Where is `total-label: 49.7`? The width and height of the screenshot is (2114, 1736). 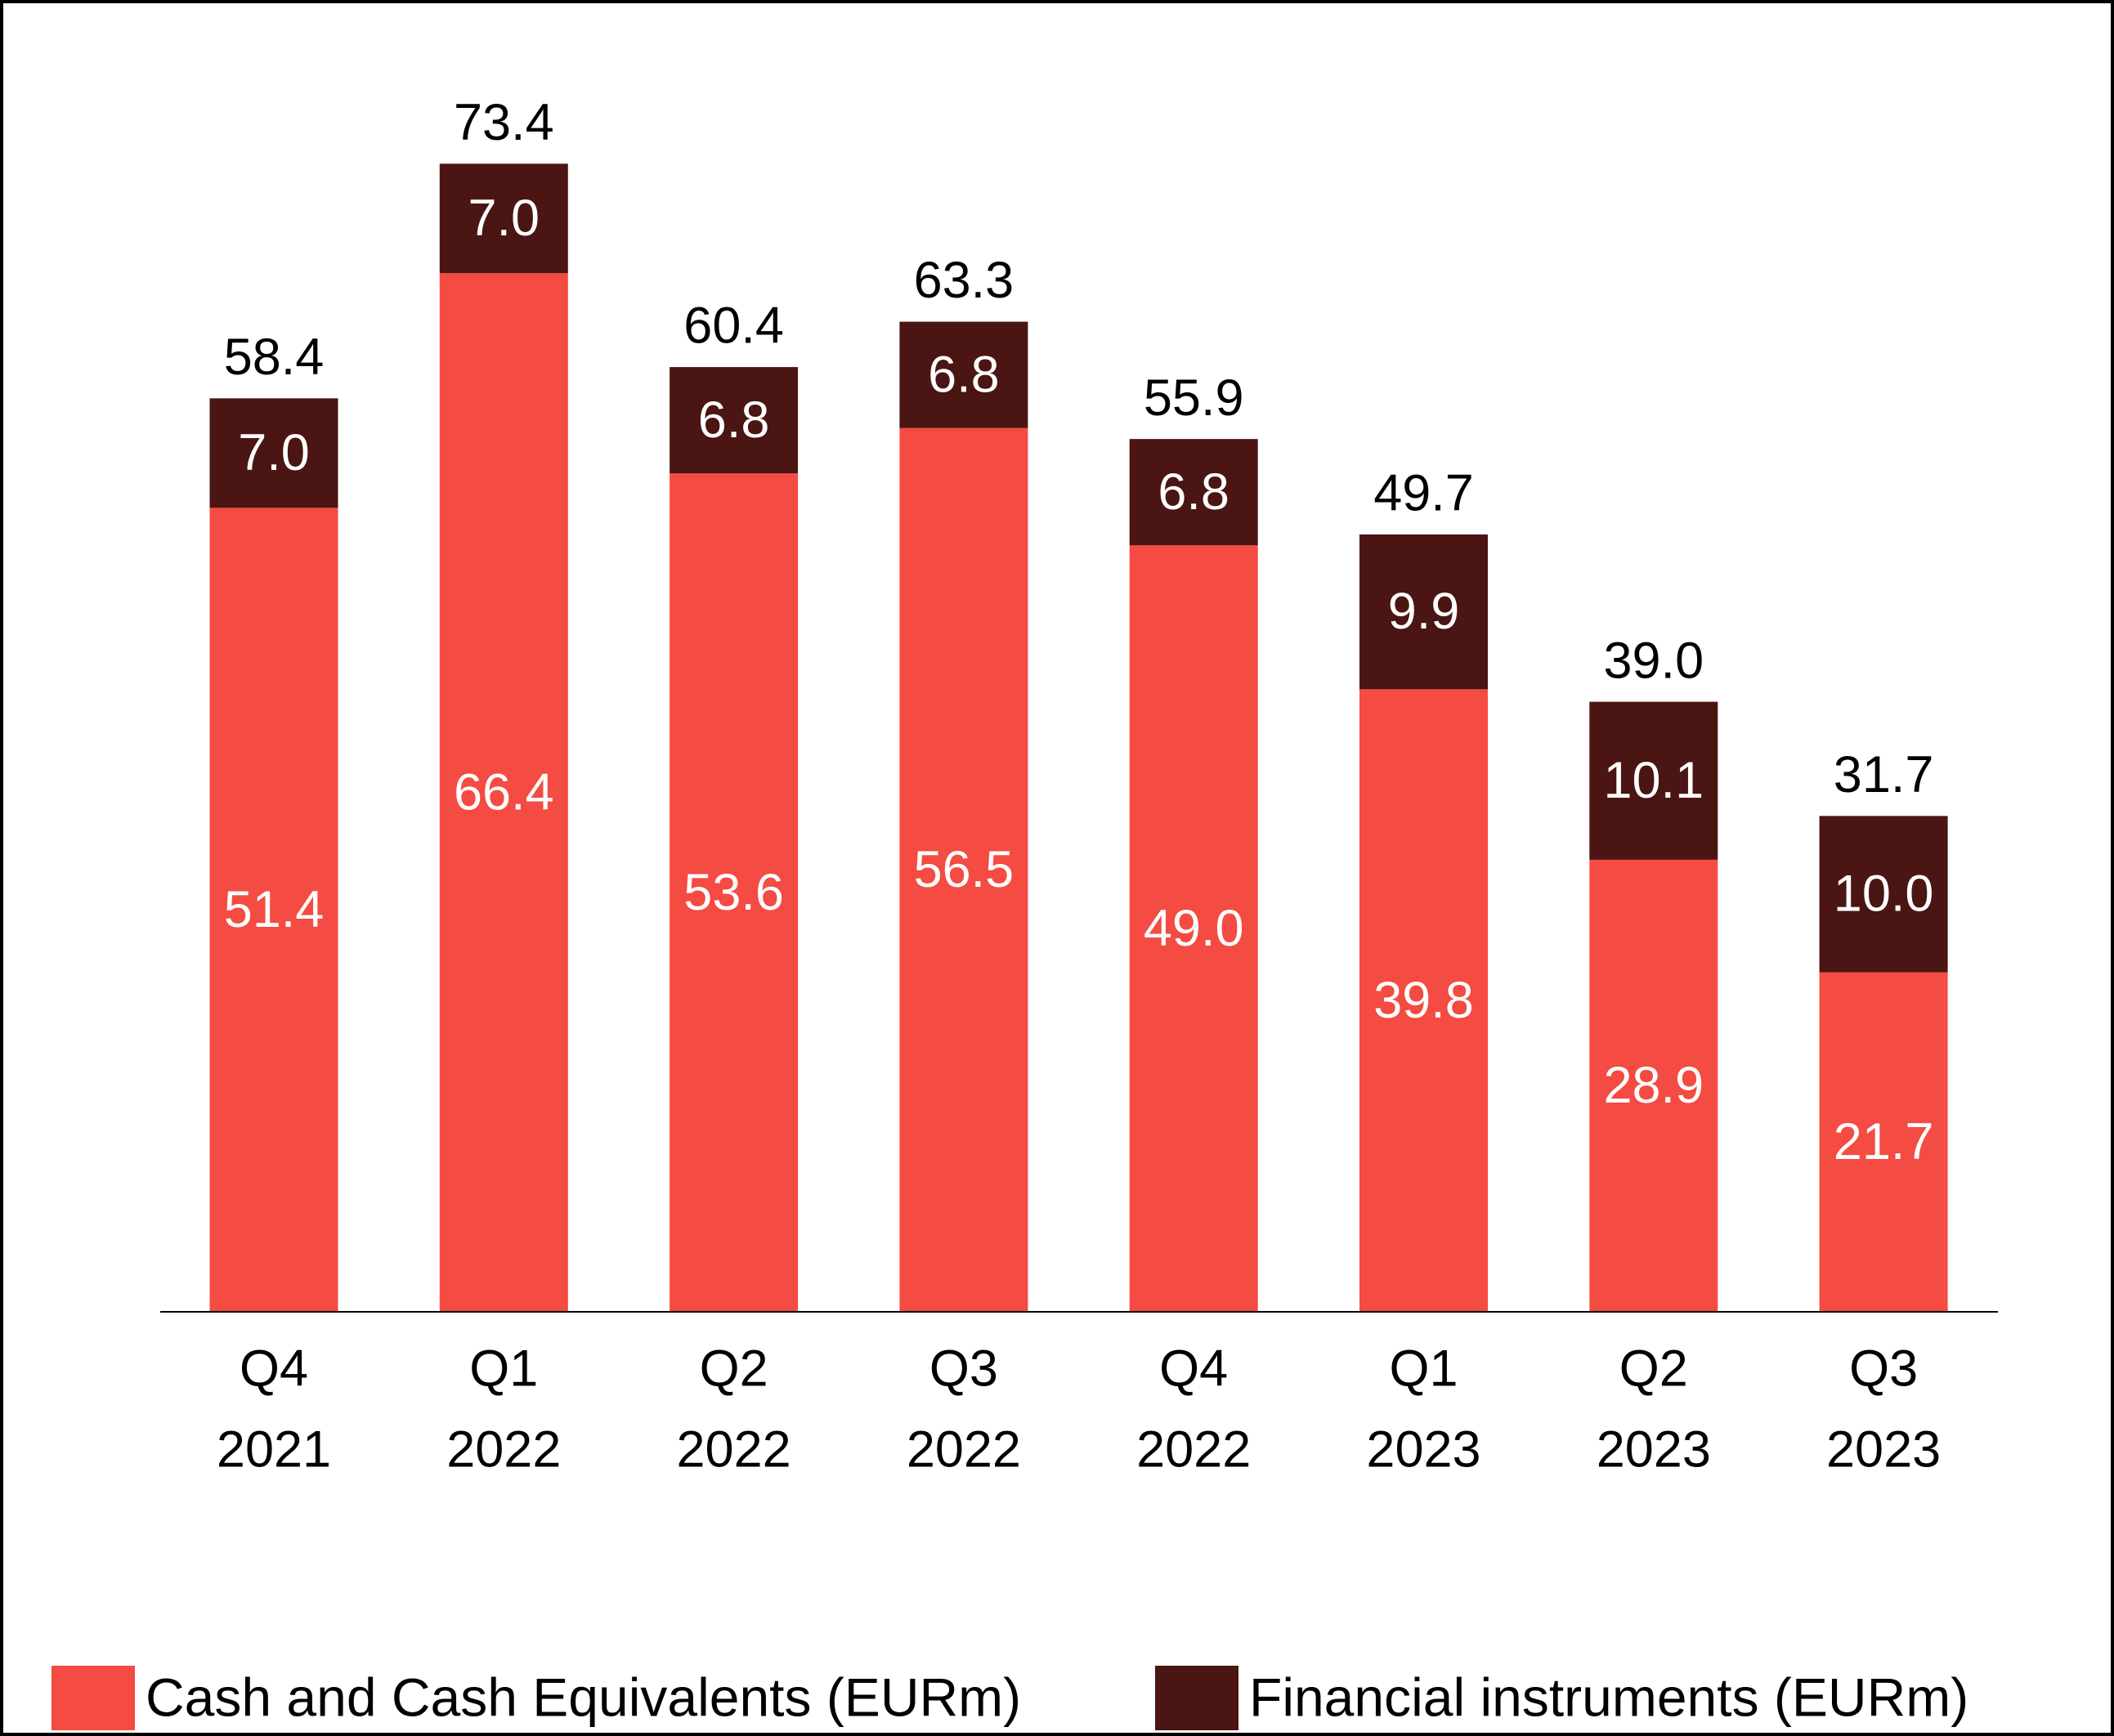
total-label: 49.7 is located at coordinates (1424, 494).